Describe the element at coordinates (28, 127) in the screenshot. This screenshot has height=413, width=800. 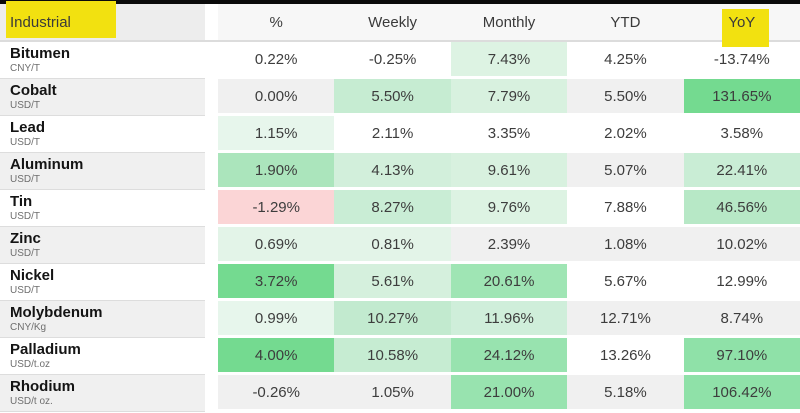
I see `commodity-name: Lead` at that location.